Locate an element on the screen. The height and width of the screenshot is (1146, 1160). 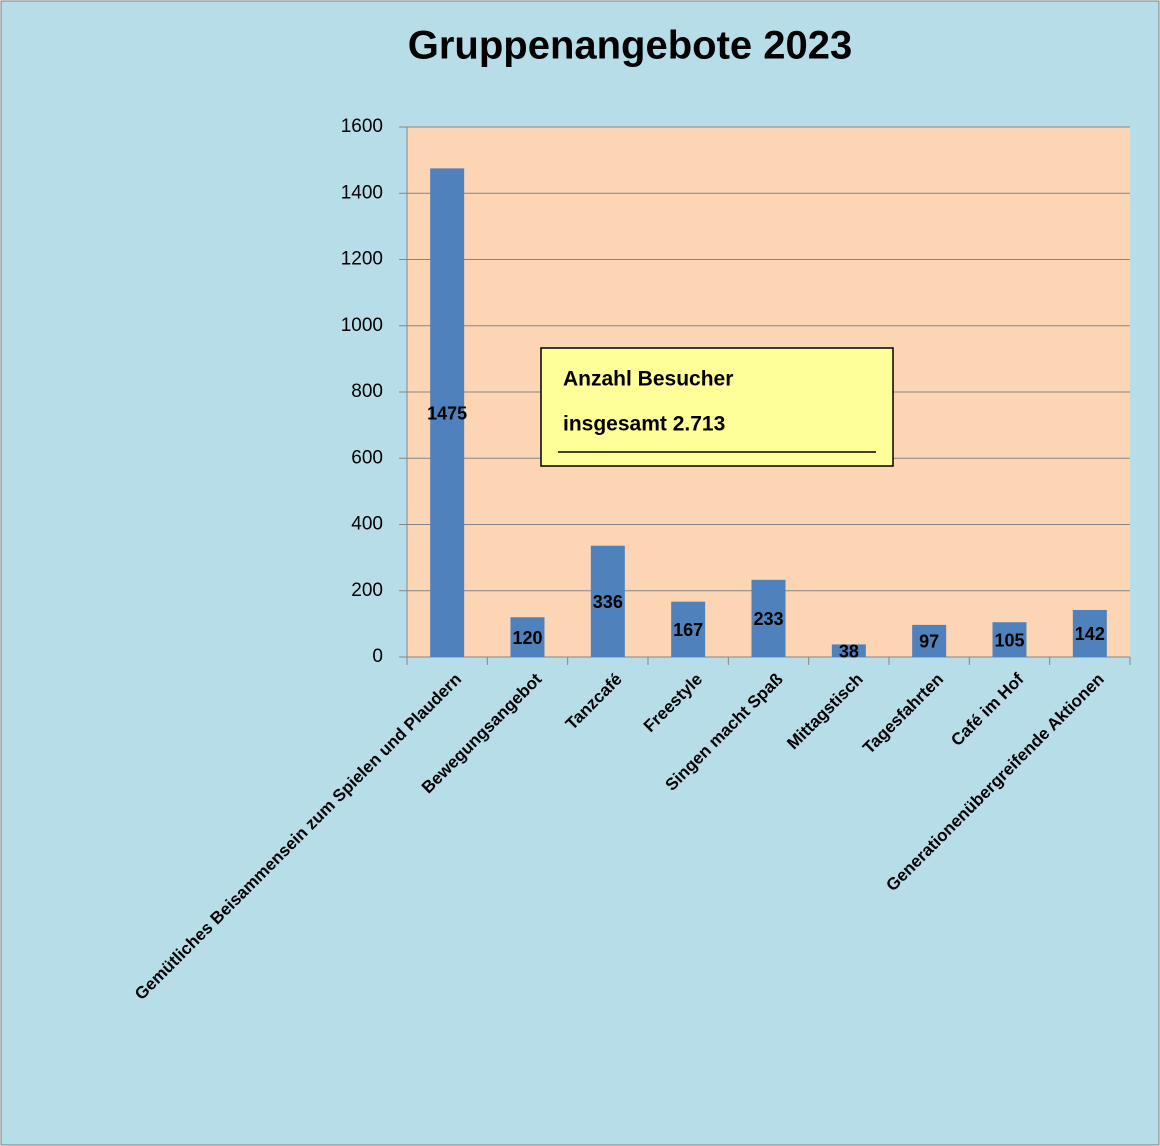
data-label: 167 is located at coordinates (688, 630).